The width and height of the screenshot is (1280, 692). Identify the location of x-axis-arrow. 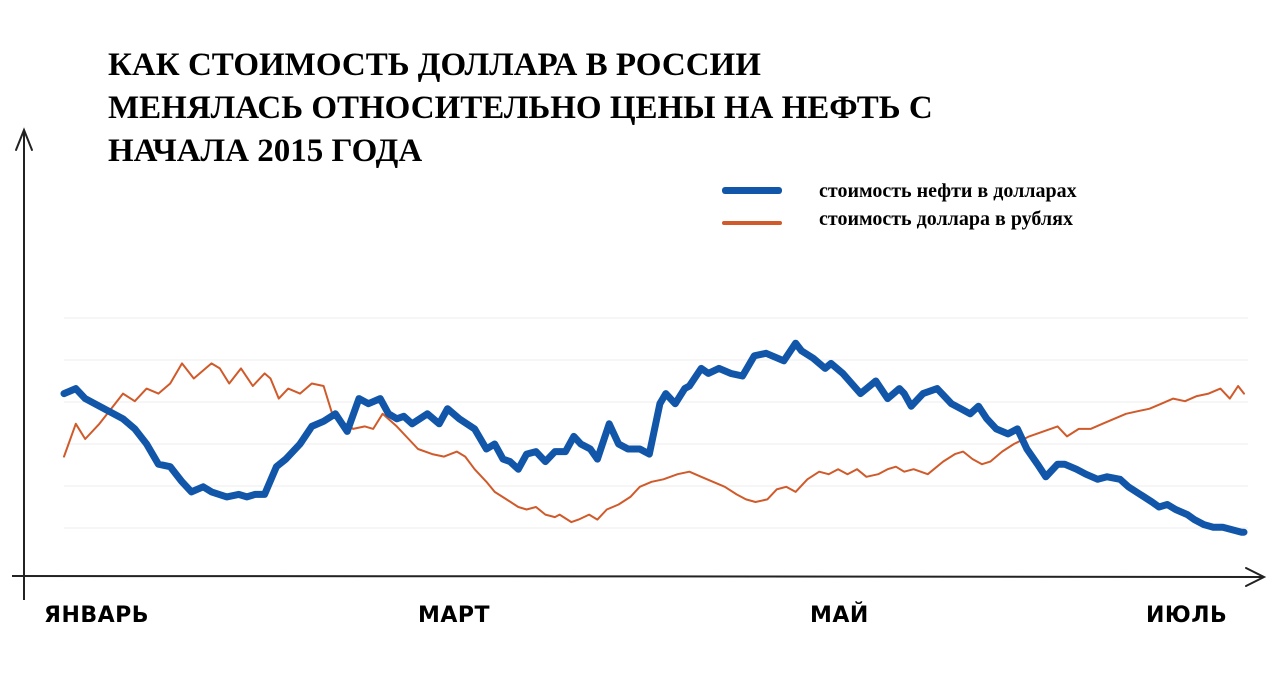
(1256, 577).